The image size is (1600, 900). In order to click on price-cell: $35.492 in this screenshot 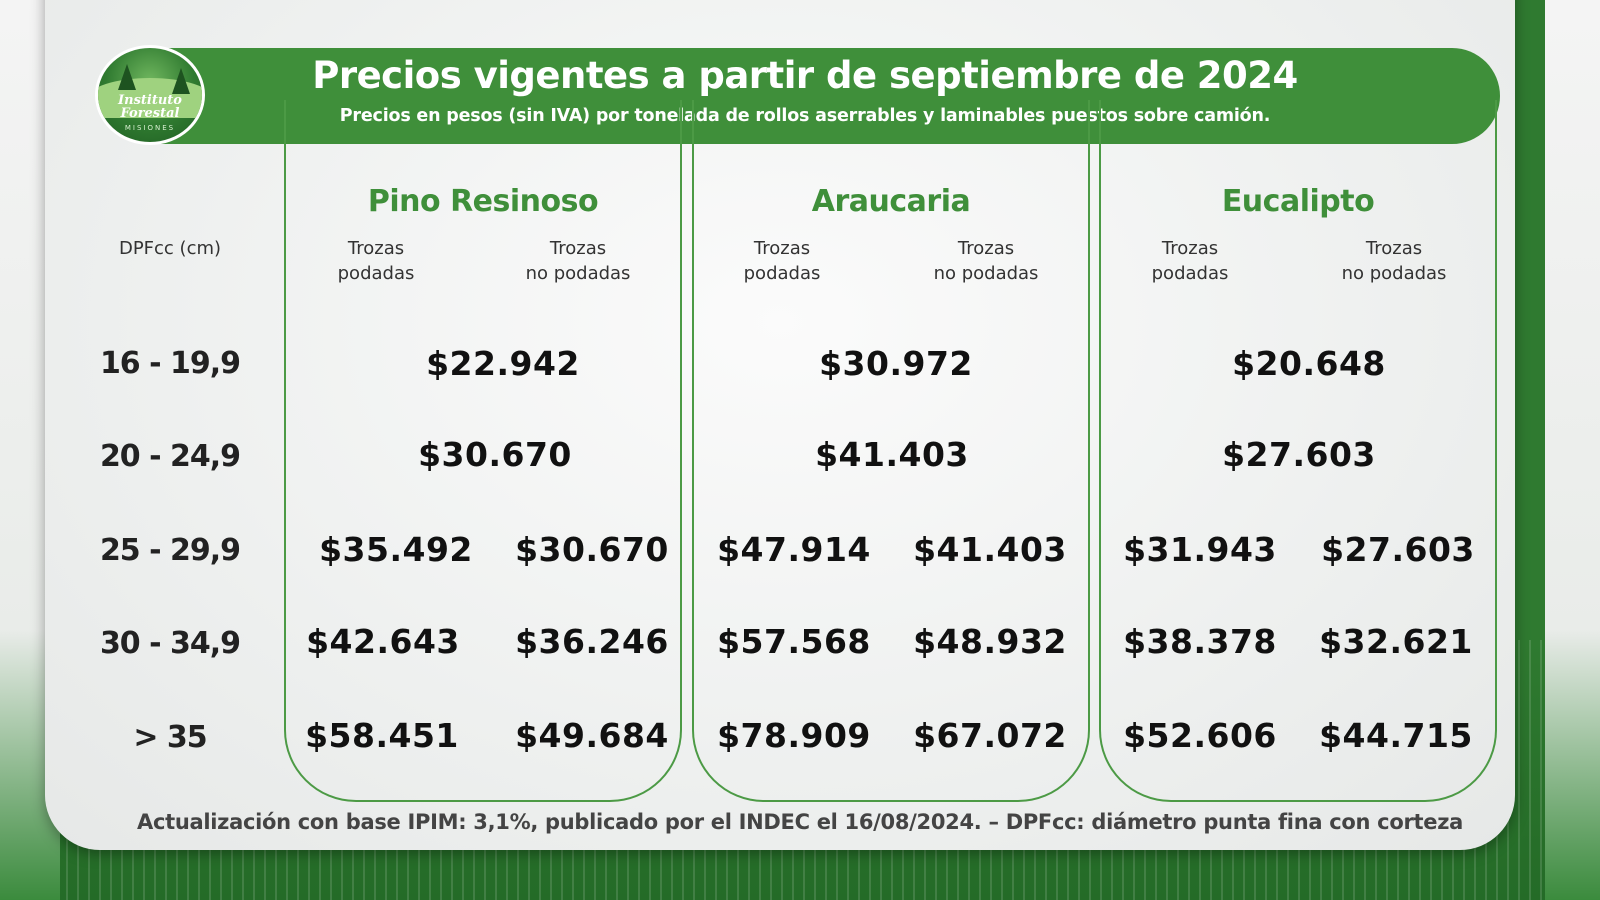, I will do `click(396, 549)`.